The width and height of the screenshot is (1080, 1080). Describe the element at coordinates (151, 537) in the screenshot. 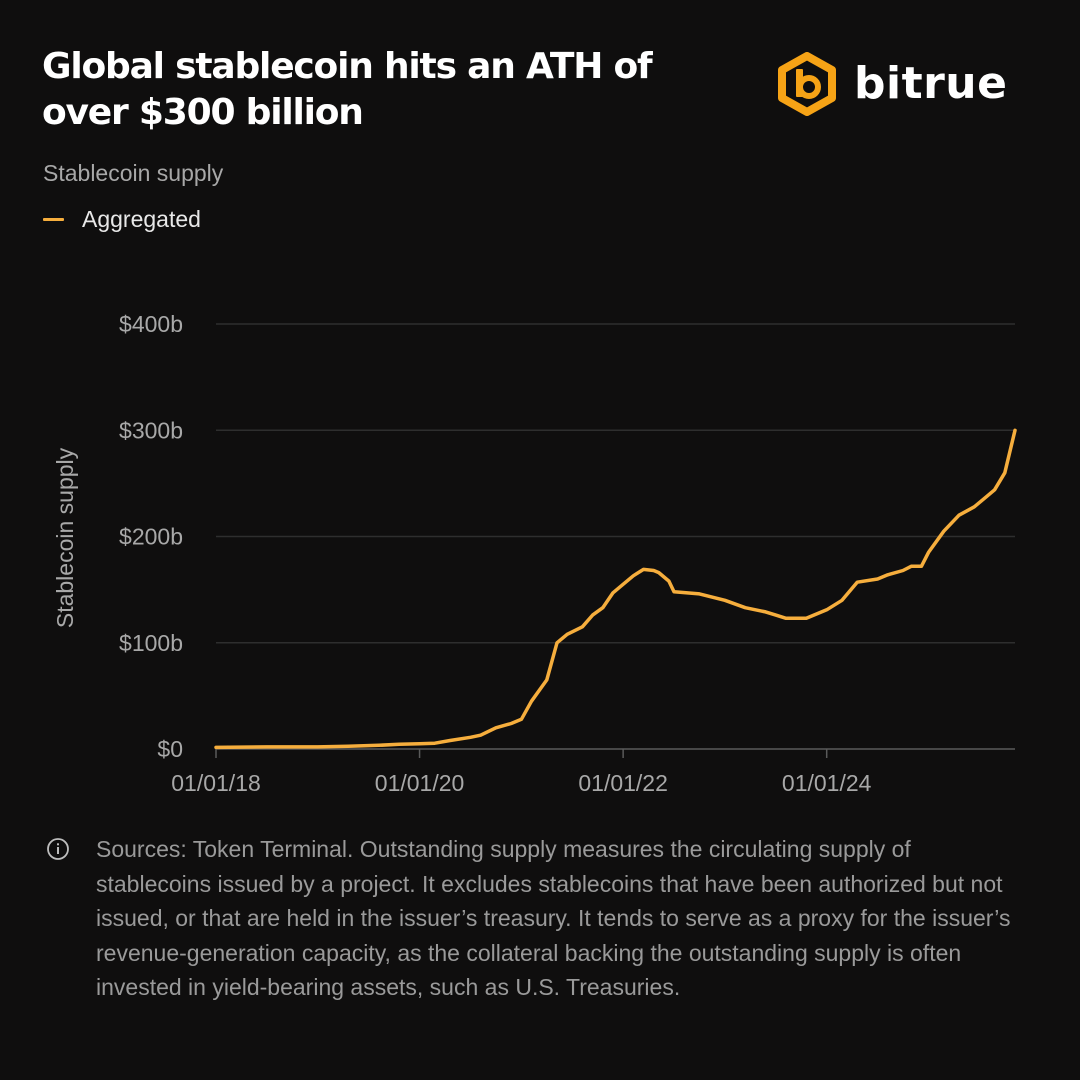

I see `y-tick-label: $200b` at that location.